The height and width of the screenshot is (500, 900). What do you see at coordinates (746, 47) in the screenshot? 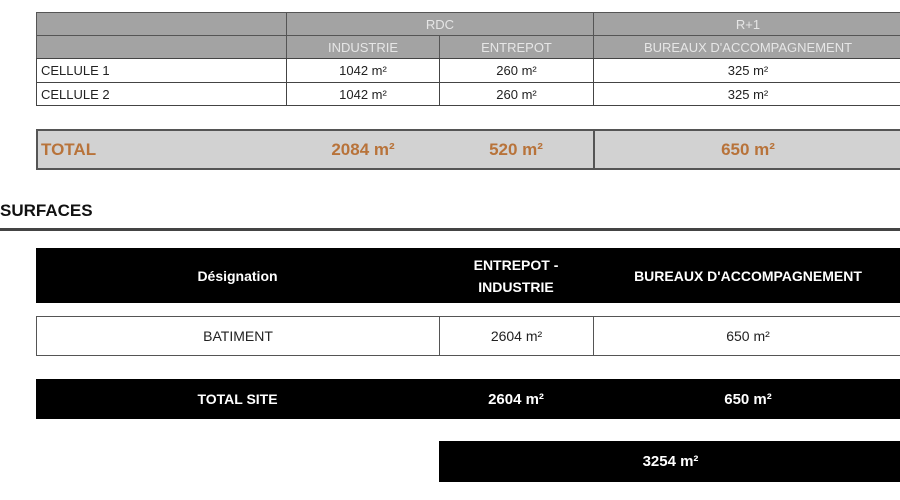
I see `col-bureaux: BUREAUX D'ACCOMPAGNEMENT` at bounding box center [746, 47].